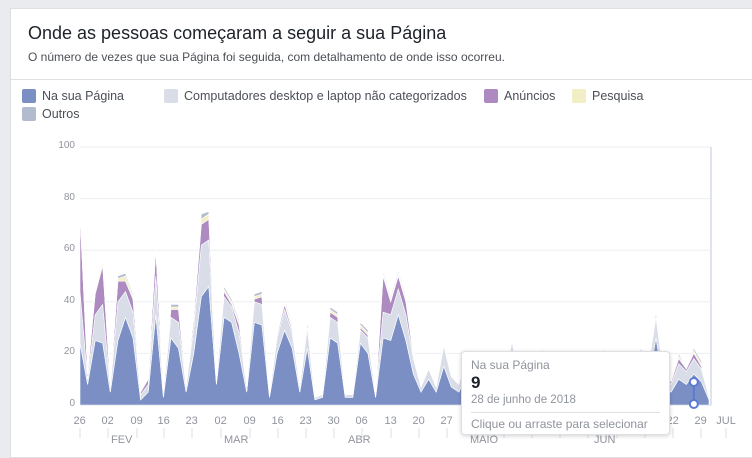  I want to click on legend-item-anuncios: Anúncios, so click(519, 96).